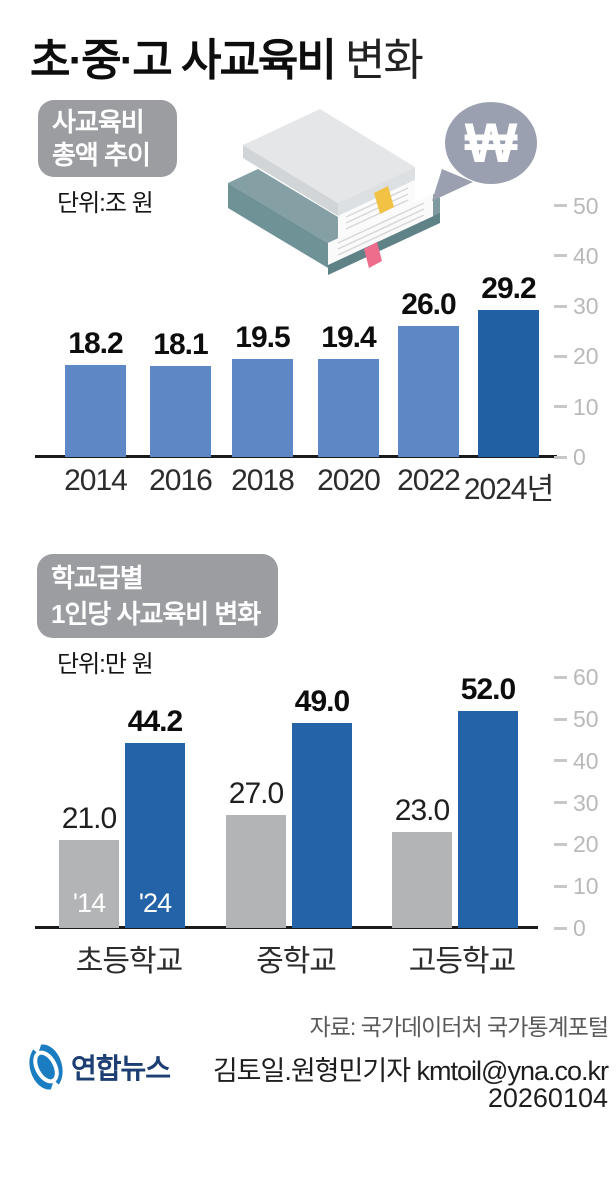 The image size is (616, 1180). What do you see at coordinates (296, 961) in the screenshot?
I see `x-label-중학교: 중학교` at bounding box center [296, 961].